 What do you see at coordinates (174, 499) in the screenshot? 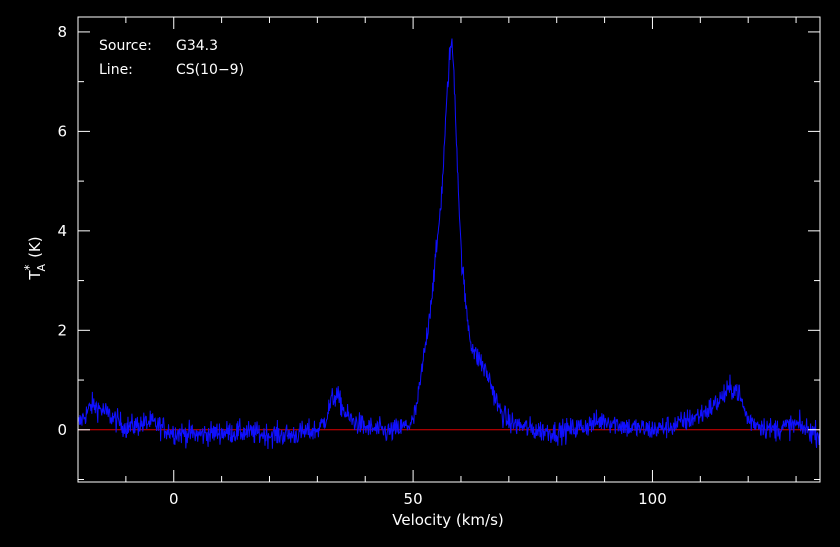
I see `x-tick-label: 0` at bounding box center [174, 499].